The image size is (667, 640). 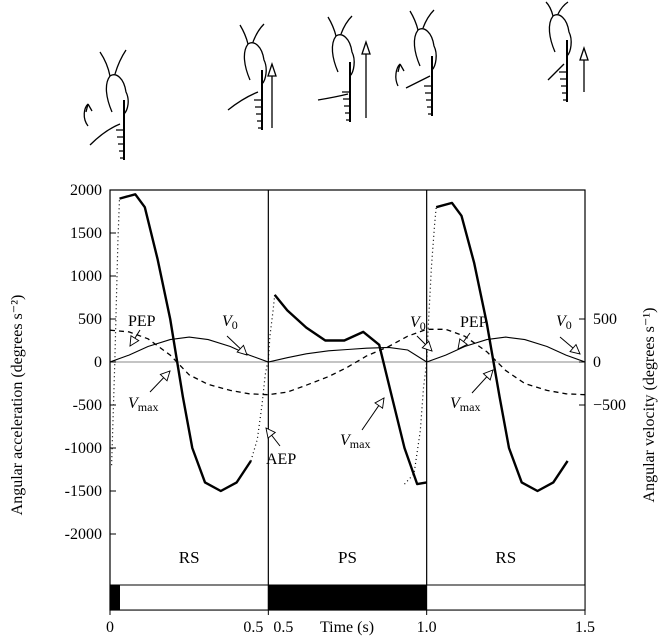 I want to click on phase-label-rs-1: RS, so click(x=189, y=557).